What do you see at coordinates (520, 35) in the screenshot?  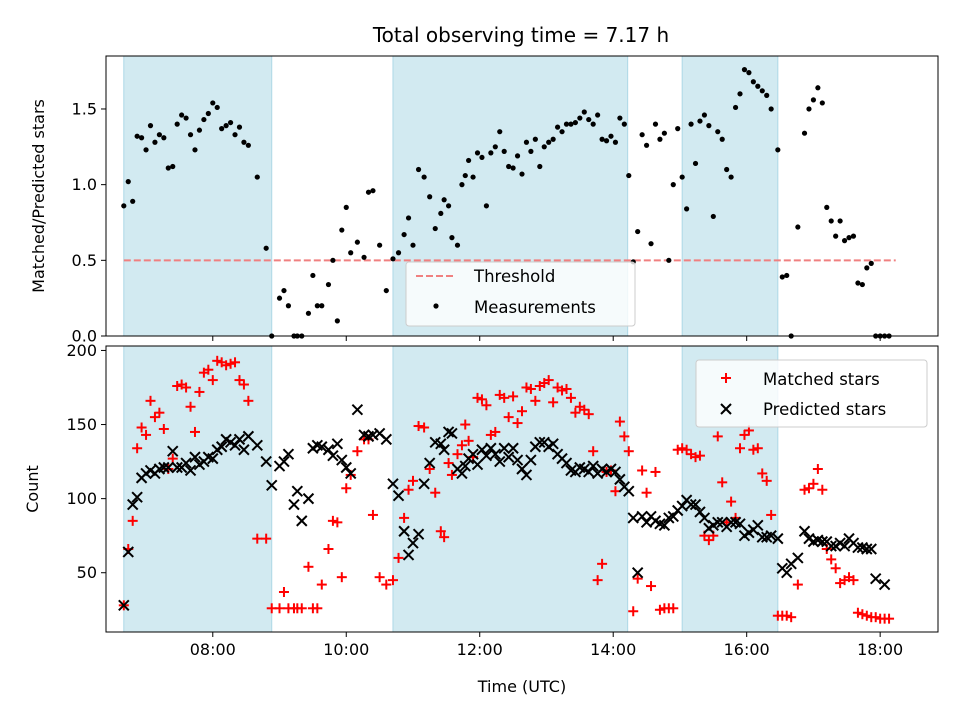 I see `chart-title: Total observing time = 7.17 h` at bounding box center [520, 35].